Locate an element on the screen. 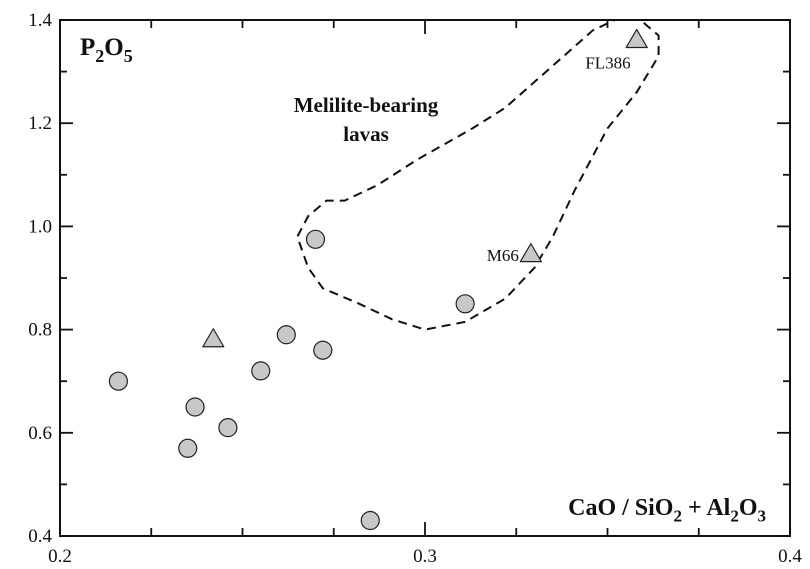  x-axis-label: CaO / SiO2 + Al2O3 is located at coordinates (667, 510).